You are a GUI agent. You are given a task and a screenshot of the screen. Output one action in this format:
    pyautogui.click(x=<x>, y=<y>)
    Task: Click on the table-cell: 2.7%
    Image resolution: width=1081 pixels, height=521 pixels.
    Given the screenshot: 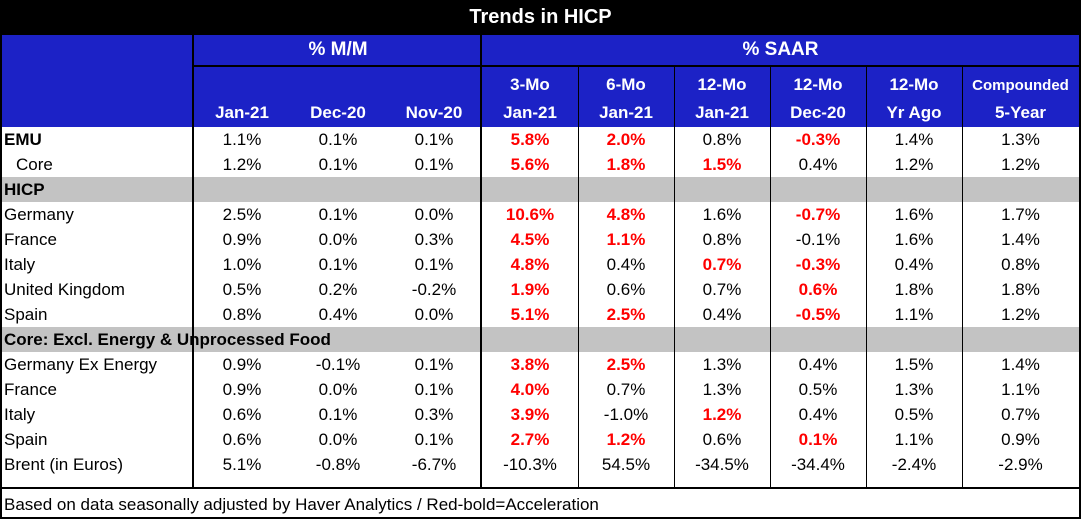 What is the action you would take?
    pyautogui.click(x=530, y=439)
    